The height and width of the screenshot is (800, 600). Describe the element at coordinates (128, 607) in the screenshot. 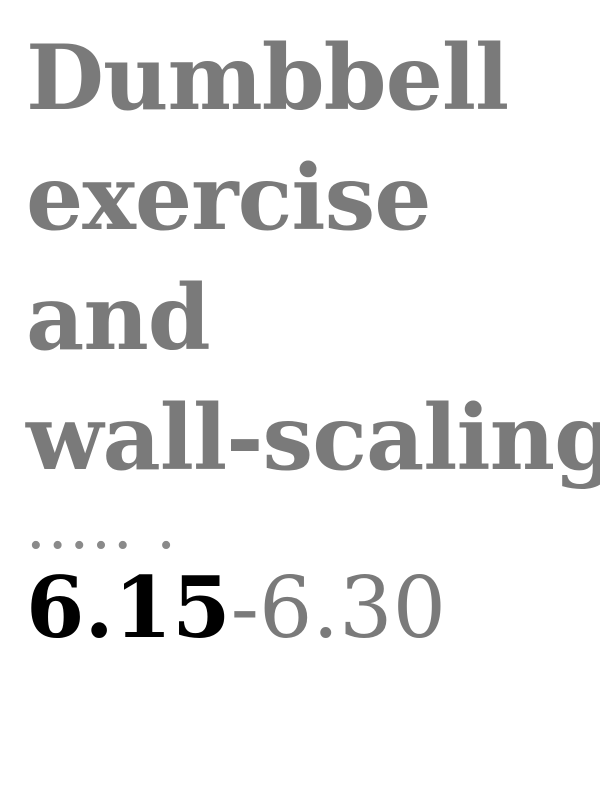

I see `start-time: 6.15` at that location.